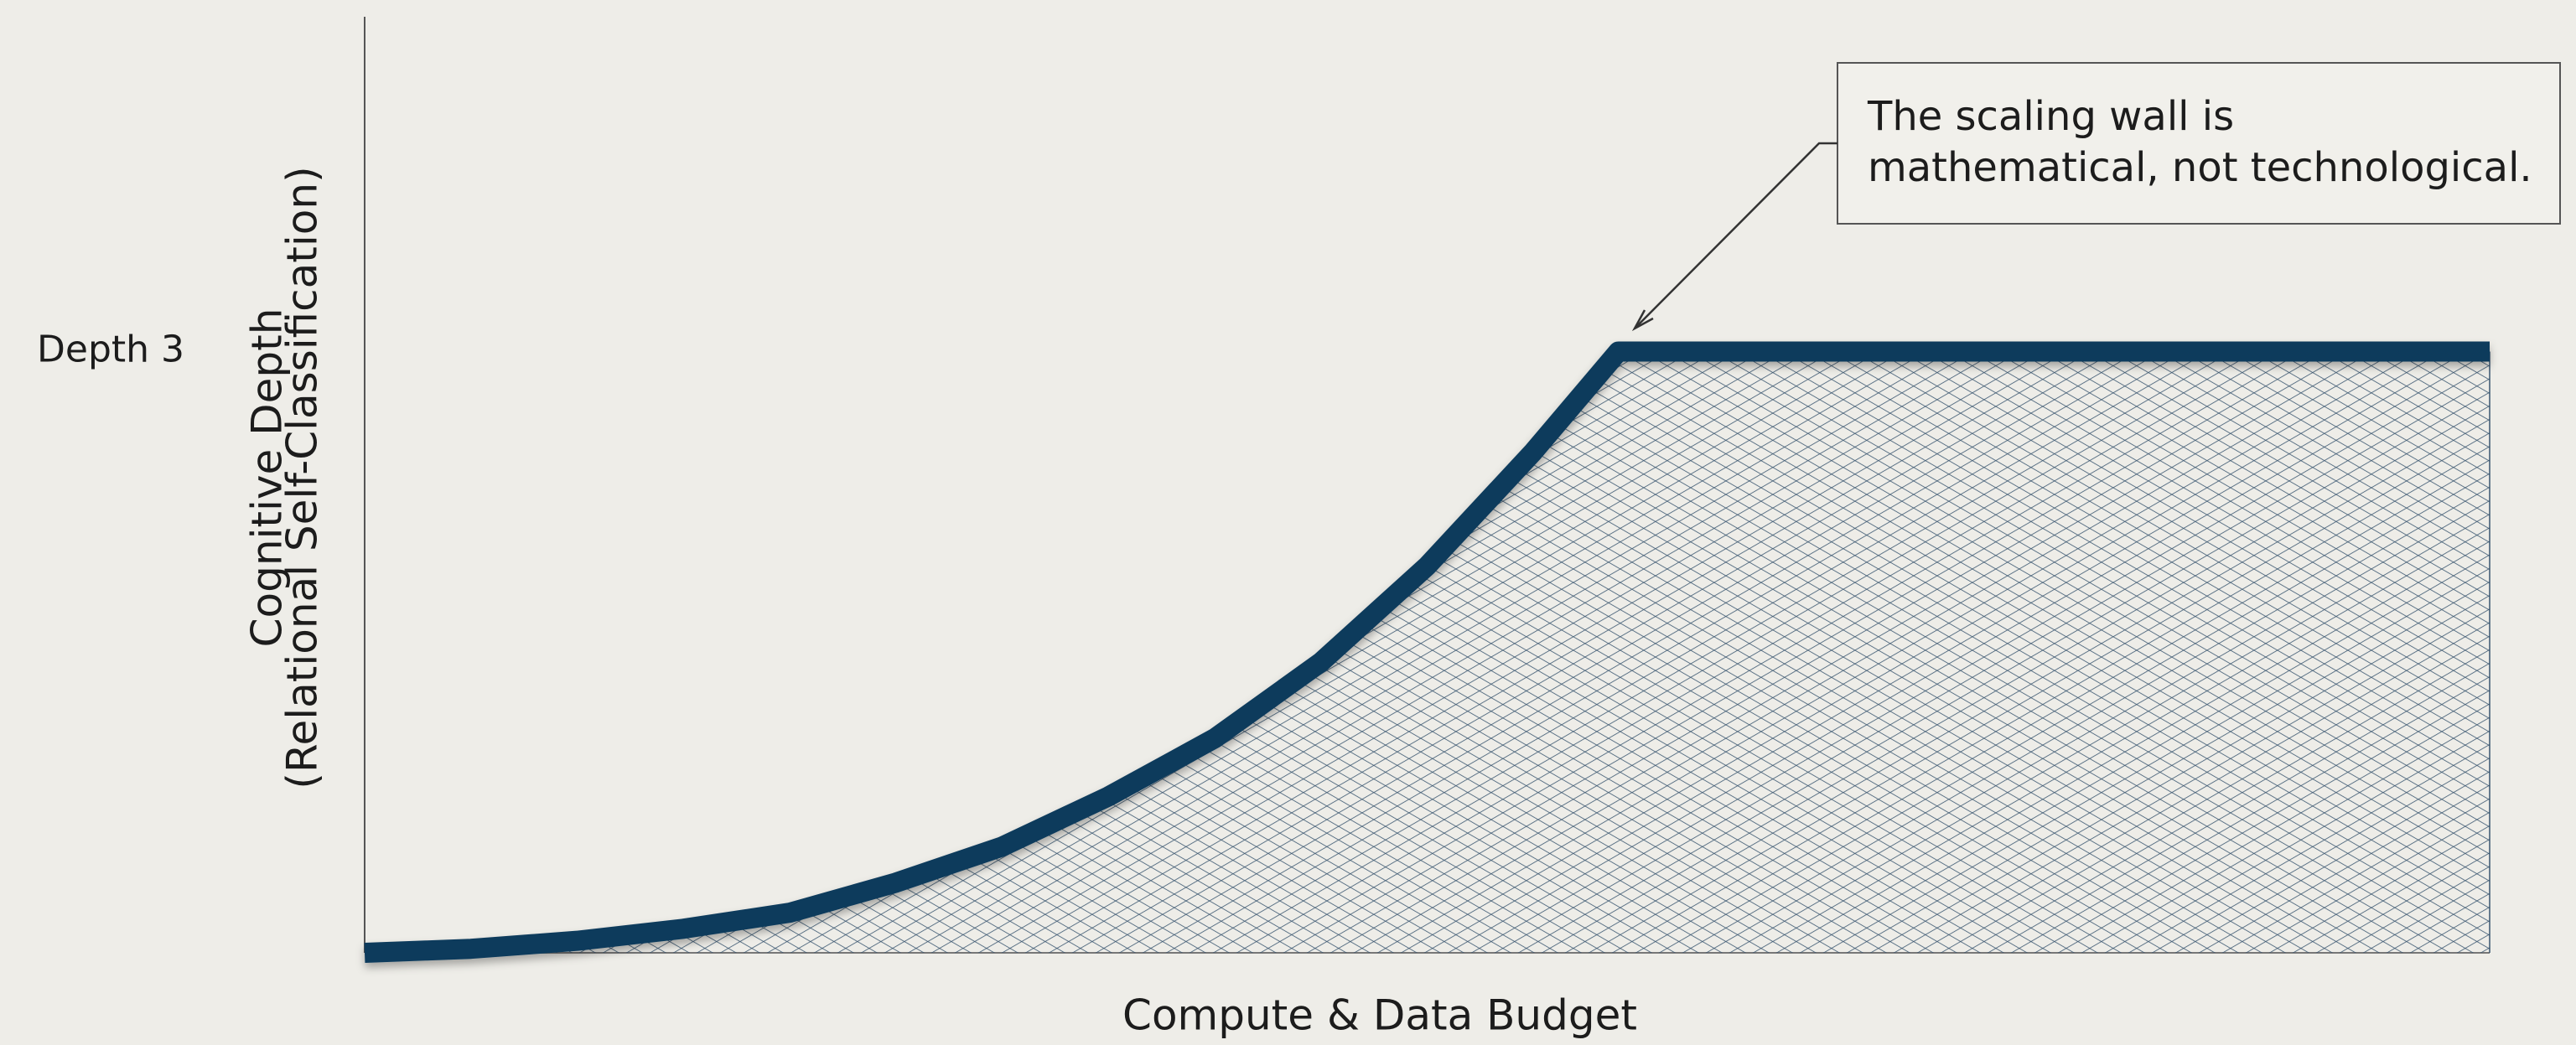 The height and width of the screenshot is (1045, 2576). I want to click on annotation-arrowhead, so click(1642, 320).